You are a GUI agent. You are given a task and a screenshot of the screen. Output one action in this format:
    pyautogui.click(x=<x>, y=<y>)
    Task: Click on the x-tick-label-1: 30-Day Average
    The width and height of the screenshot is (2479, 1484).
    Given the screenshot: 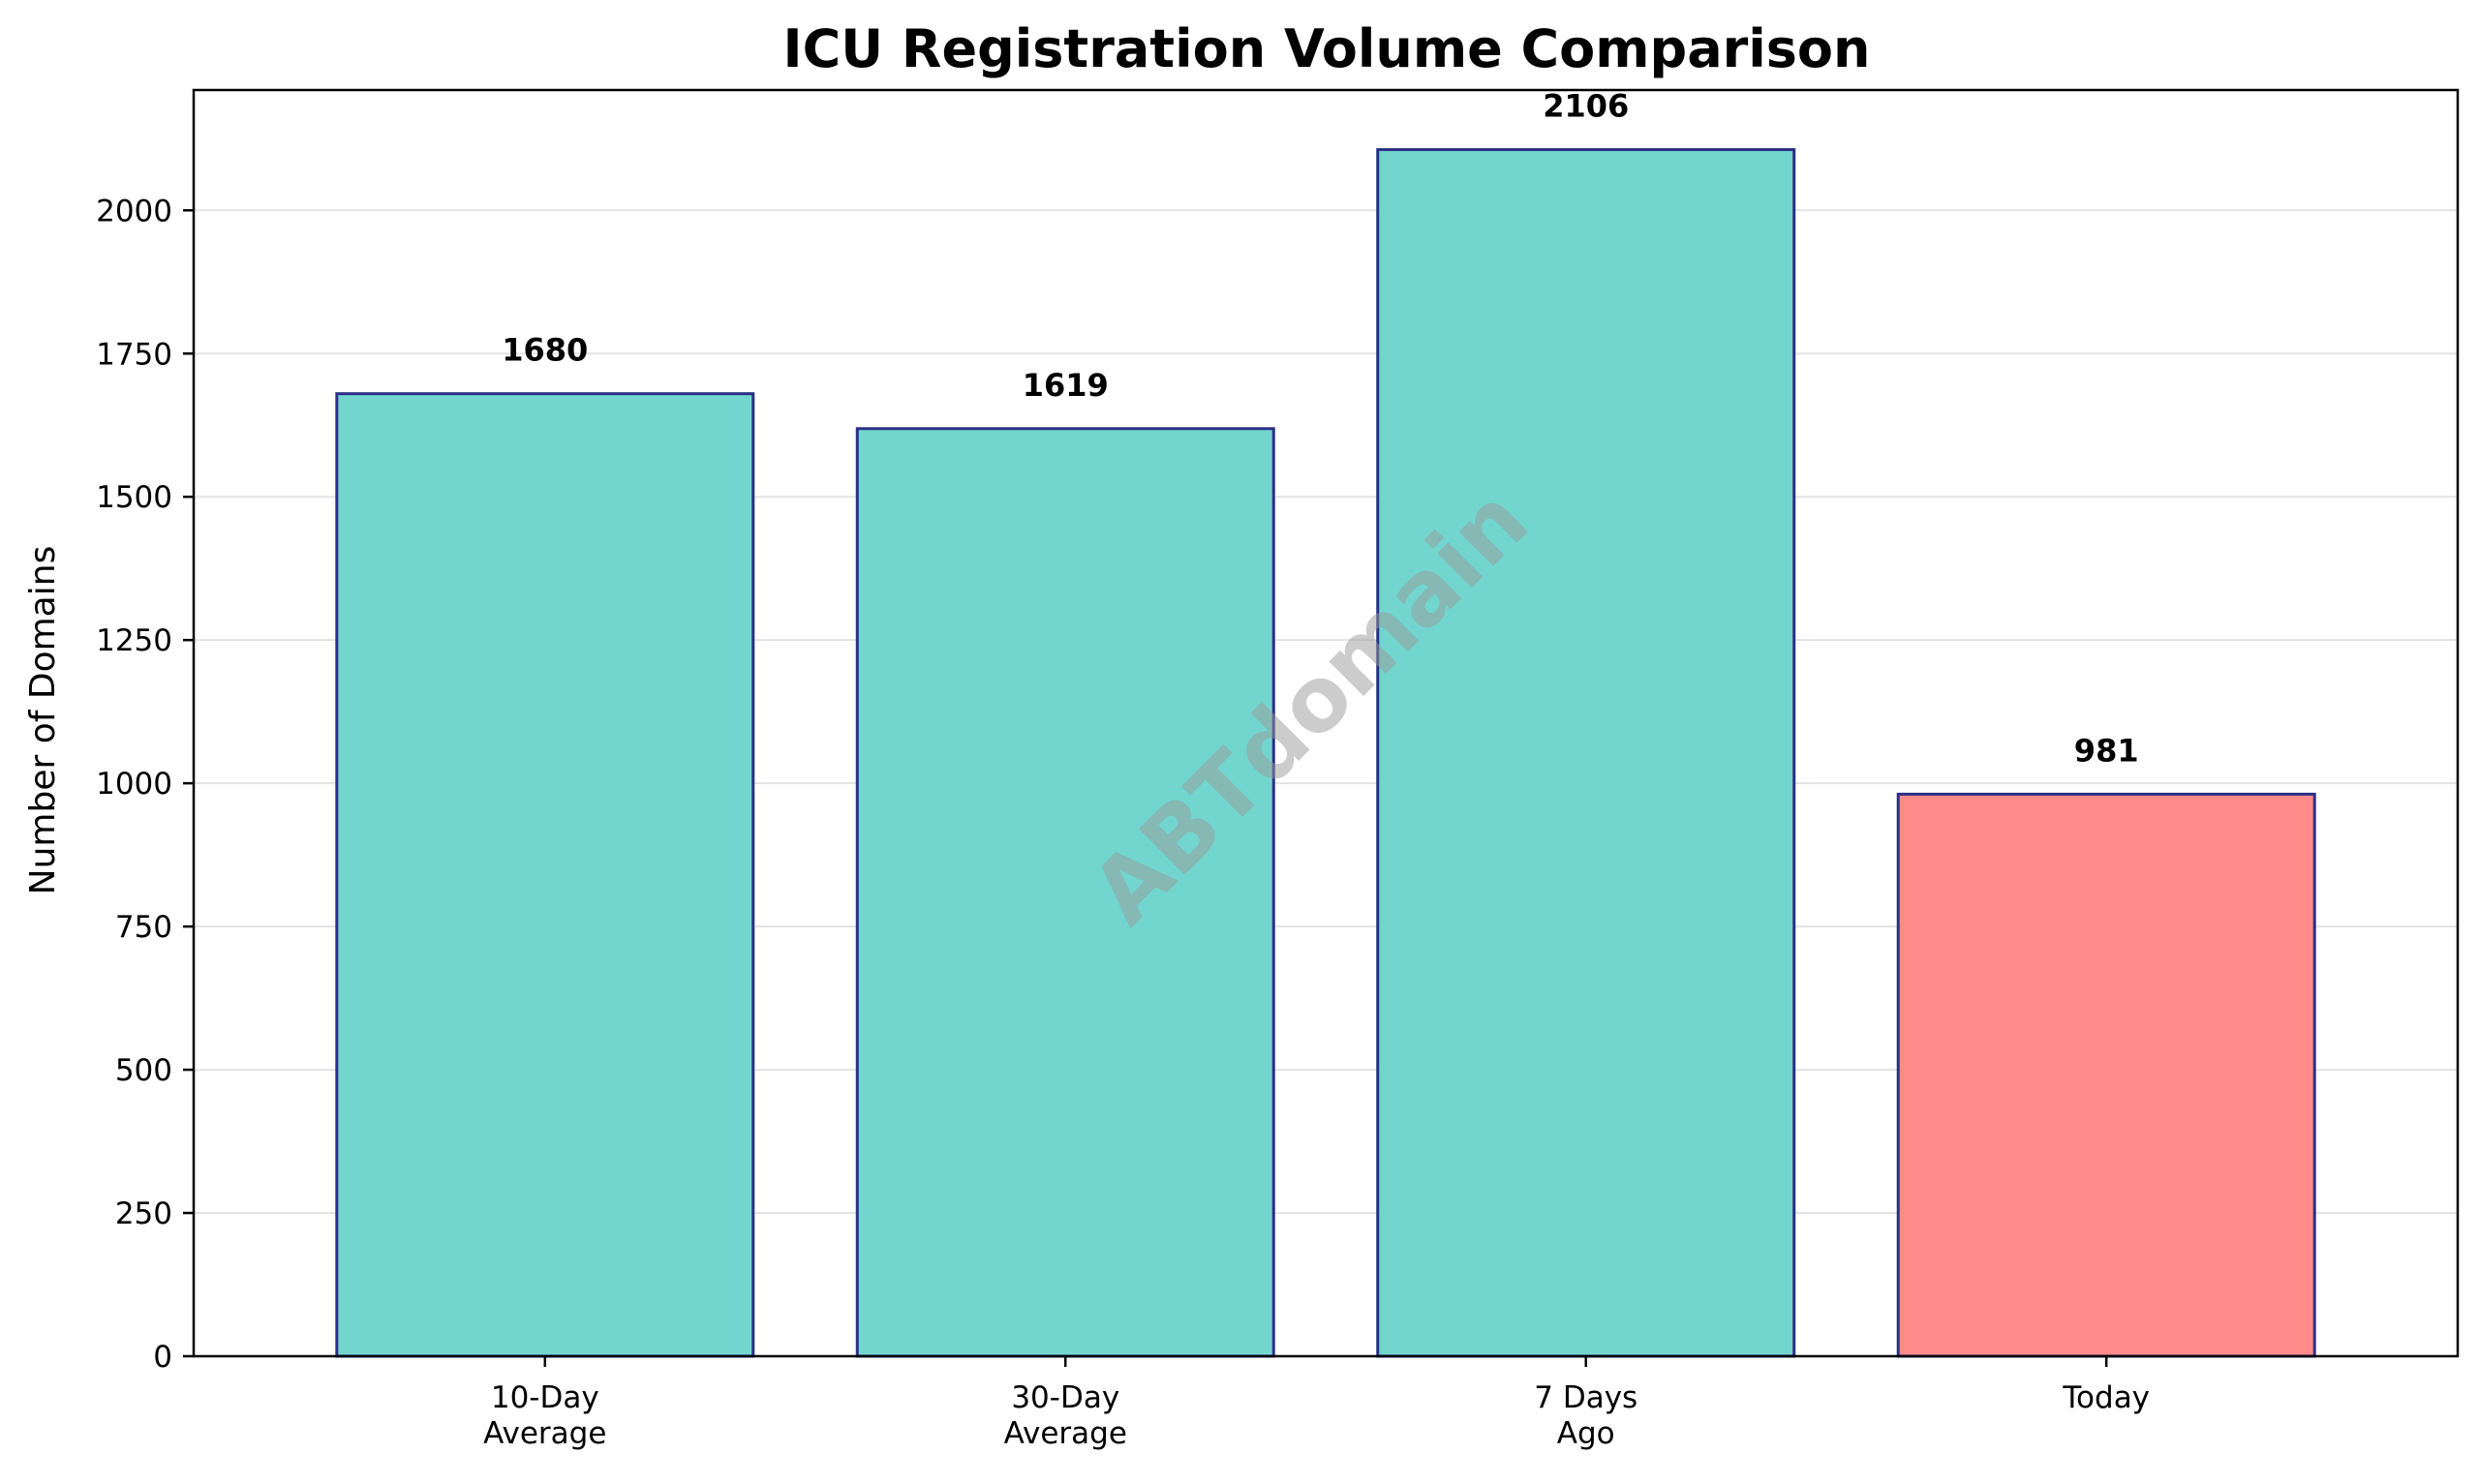 What is the action you would take?
    pyautogui.click(x=1065, y=1415)
    